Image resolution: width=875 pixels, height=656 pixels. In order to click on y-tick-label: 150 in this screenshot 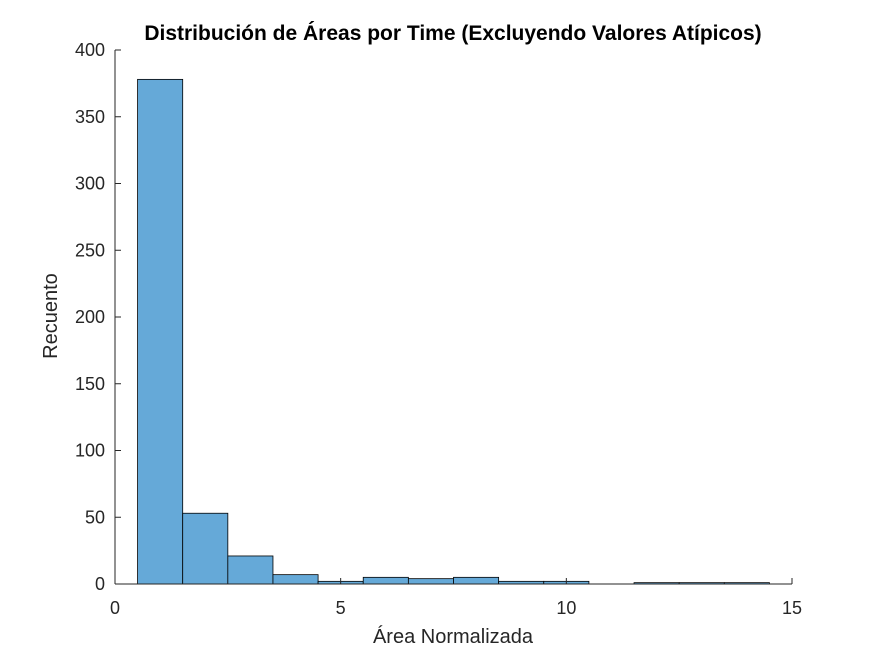, I will do `click(90, 384)`.